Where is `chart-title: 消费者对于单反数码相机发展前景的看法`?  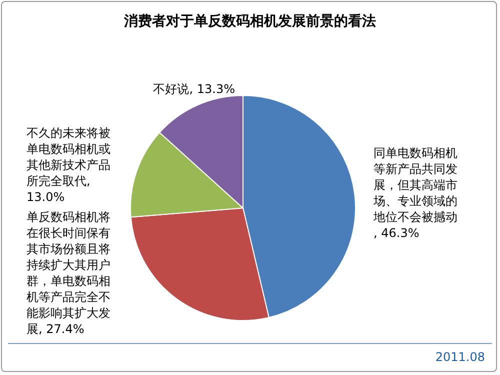
chart-title: 消费者对于单反数码相机发展前景的看法 is located at coordinates (249, 21).